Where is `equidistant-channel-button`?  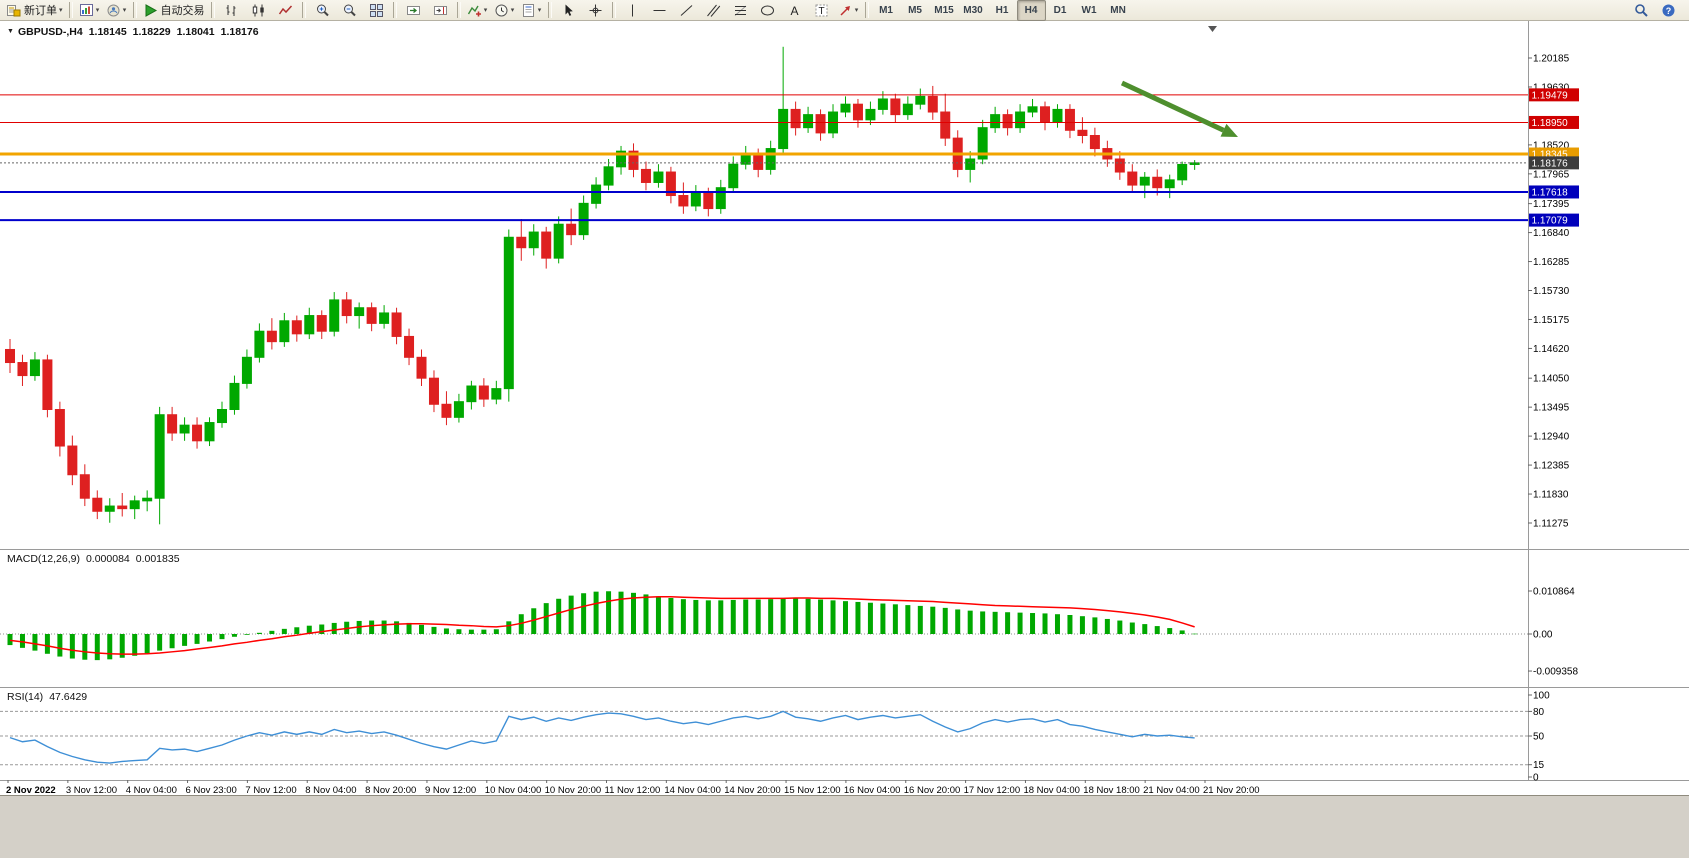
equidistant-channel-button is located at coordinates (713, 10).